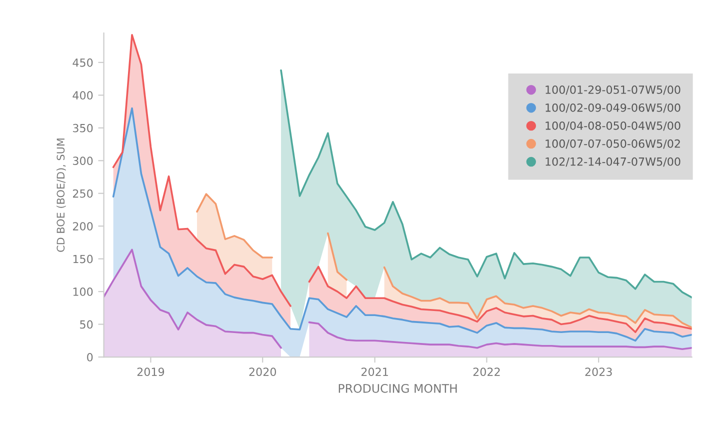  What do you see at coordinates (86, 324) in the screenshot?
I see `y-tick-label: 50` at bounding box center [86, 324].